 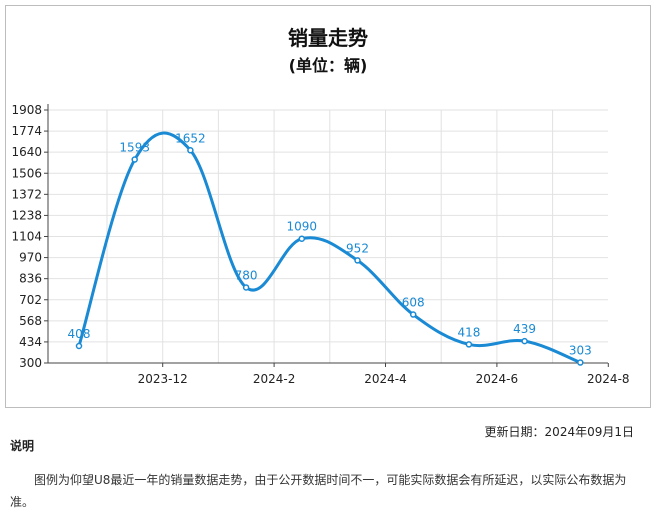 I want to click on data-label: 408, so click(x=79, y=334).